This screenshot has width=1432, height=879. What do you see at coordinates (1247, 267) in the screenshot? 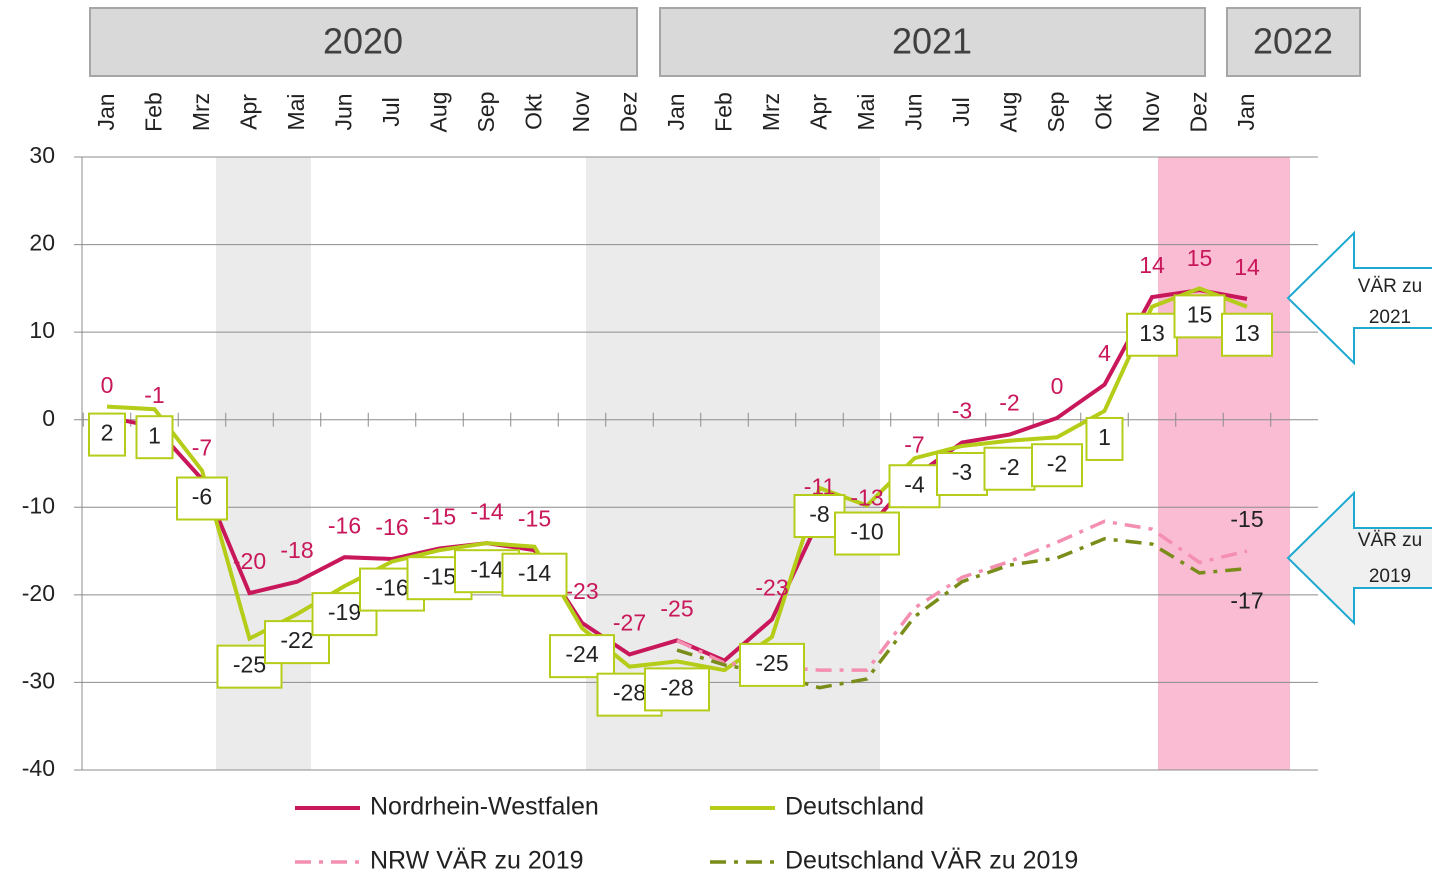
I see `data-label: 14` at bounding box center [1247, 267].